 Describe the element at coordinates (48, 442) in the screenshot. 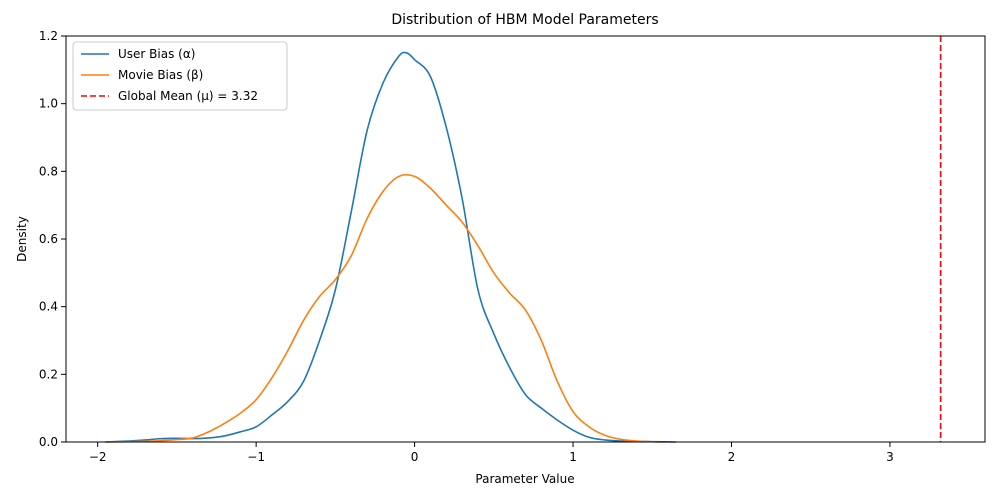

I see `y-tick-label: 0.0` at that location.